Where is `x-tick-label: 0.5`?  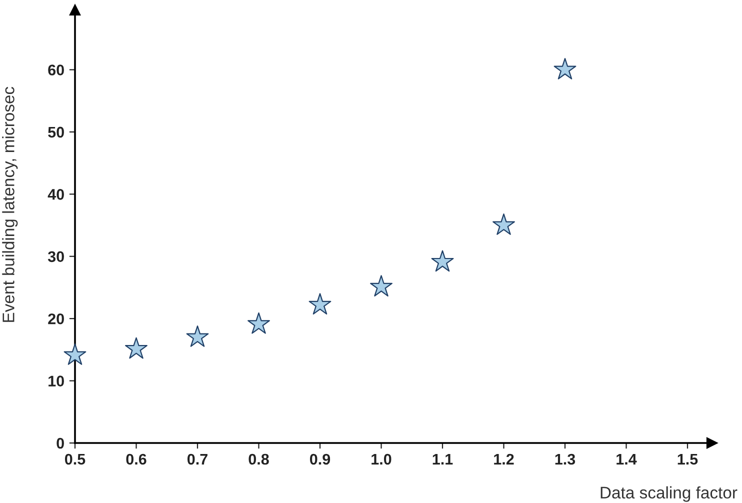
x-tick-label: 0.5 is located at coordinates (75, 459).